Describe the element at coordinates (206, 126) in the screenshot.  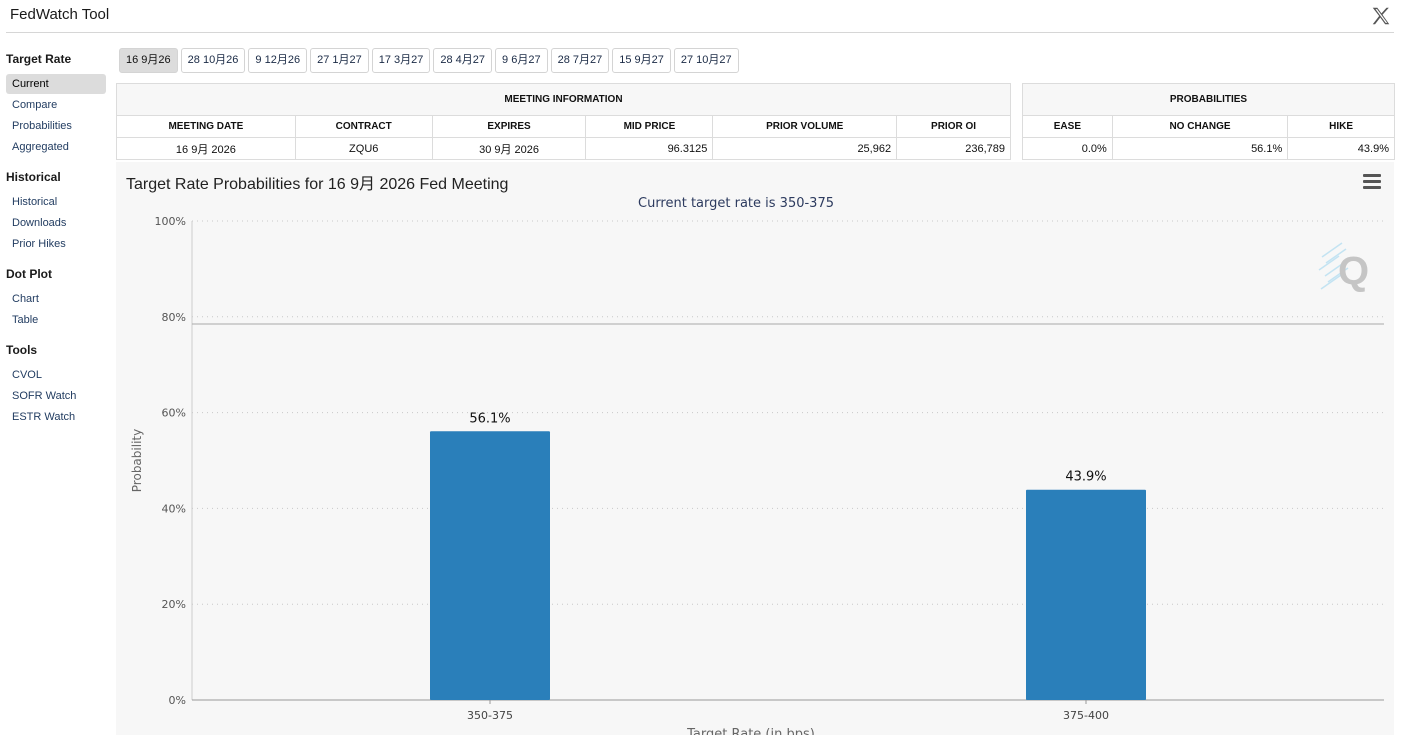
I see `column-header-meeting-date: MEETING DATE` at that location.